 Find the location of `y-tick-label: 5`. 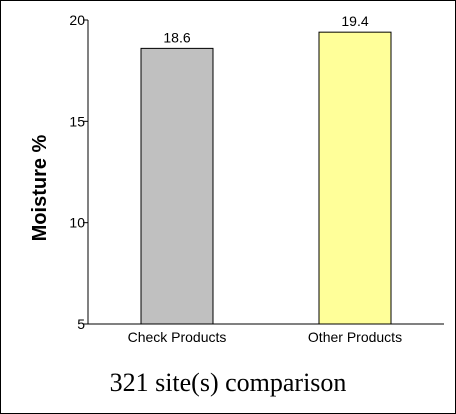

y-tick-label: 5 is located at coordinates (81, 324).